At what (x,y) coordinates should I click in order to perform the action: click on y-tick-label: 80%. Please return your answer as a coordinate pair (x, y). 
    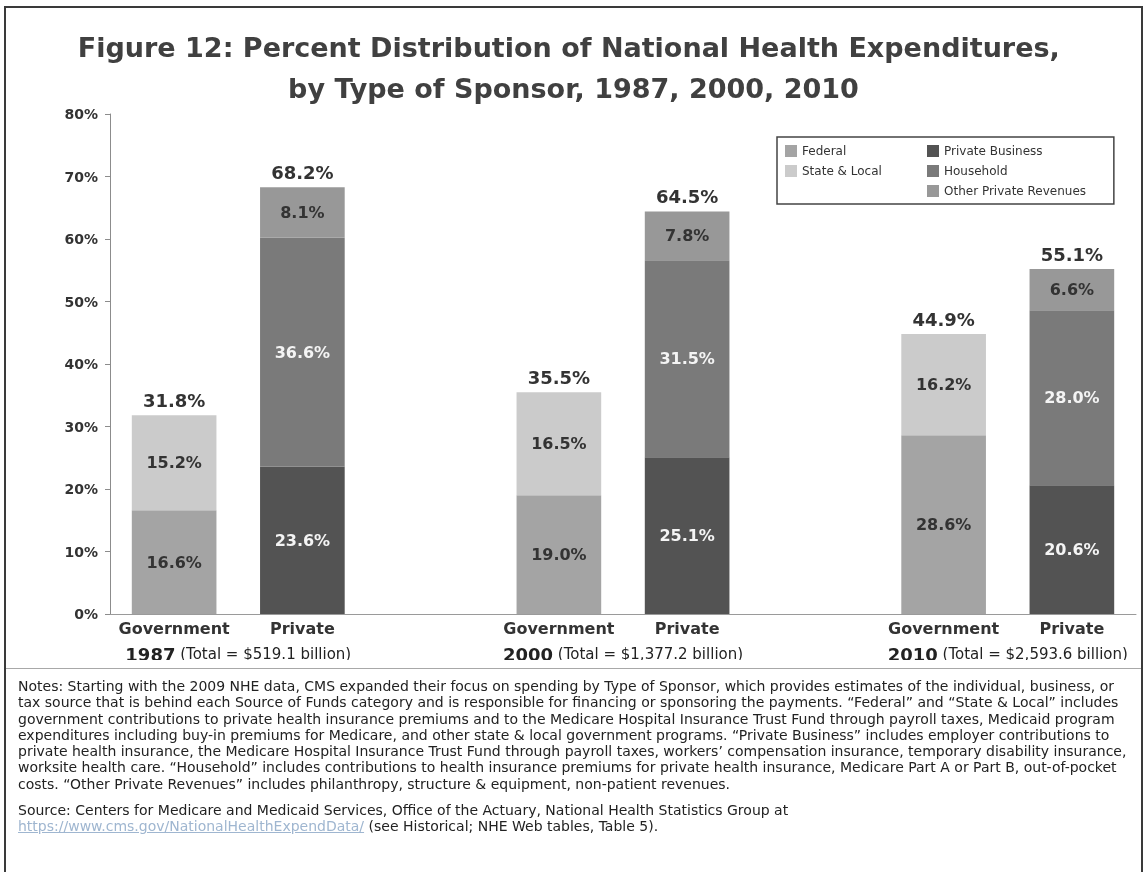
    Looking at the image, I should click on (81, 114).